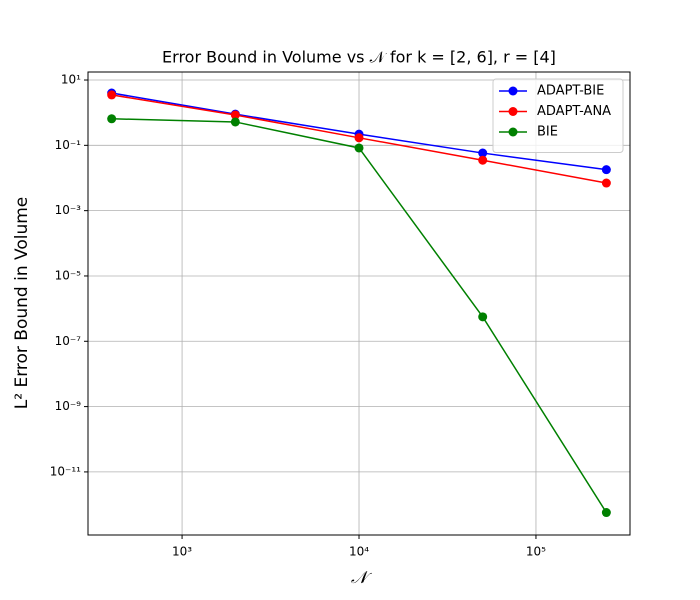 This screenshot has width=700, height=600. I want to click on legend: ADAPT-BIE ADAPT-ANA BIE, so click(558, 115).